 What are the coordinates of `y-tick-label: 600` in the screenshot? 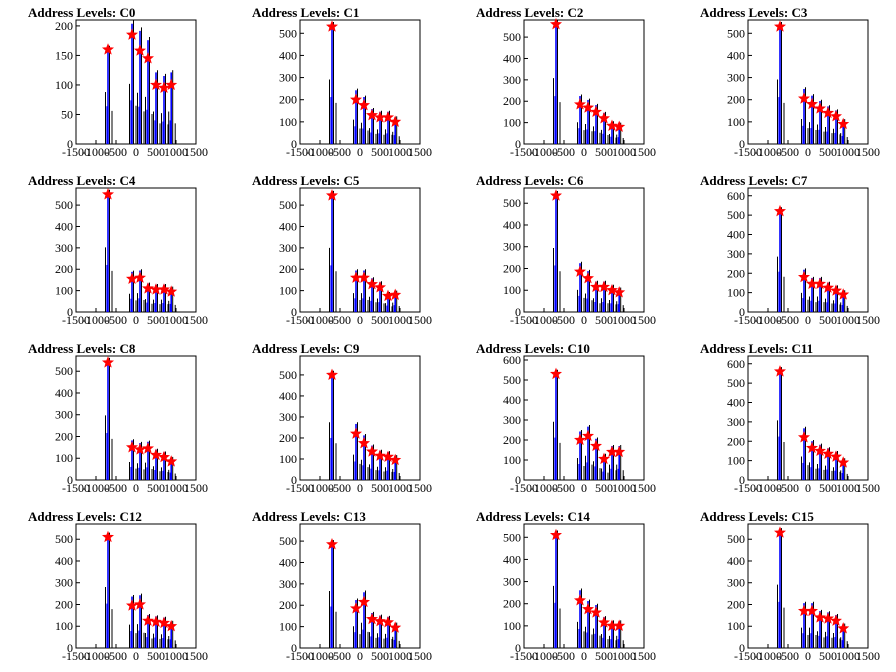 It's located at (736, 196).